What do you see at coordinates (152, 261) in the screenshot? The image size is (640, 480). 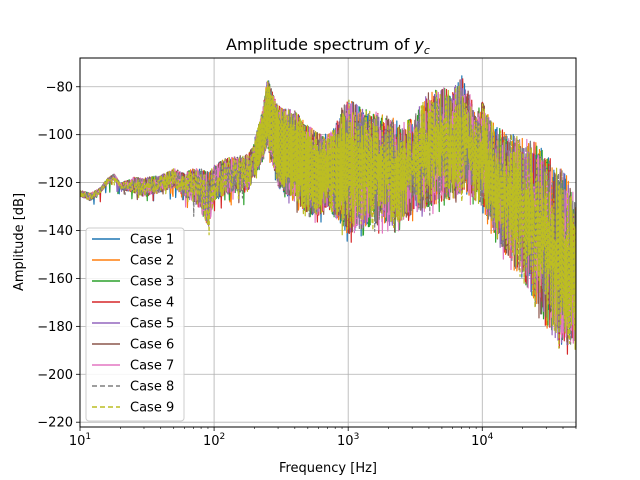 I see `legend-label-2: Case 2` at bounding box center [152, 261].